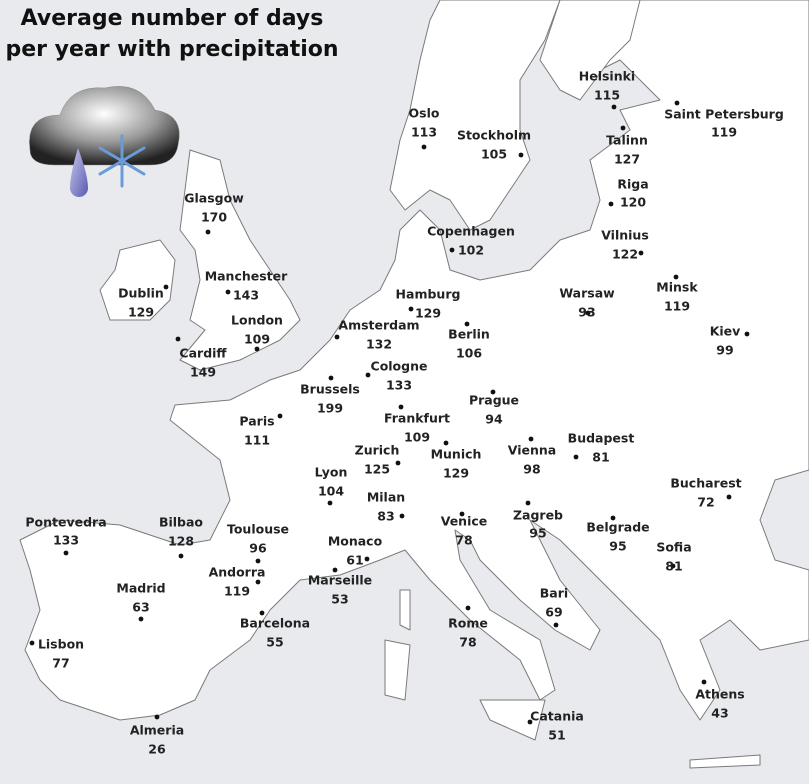  I want to click on city-days: 102, so click(471, 250).